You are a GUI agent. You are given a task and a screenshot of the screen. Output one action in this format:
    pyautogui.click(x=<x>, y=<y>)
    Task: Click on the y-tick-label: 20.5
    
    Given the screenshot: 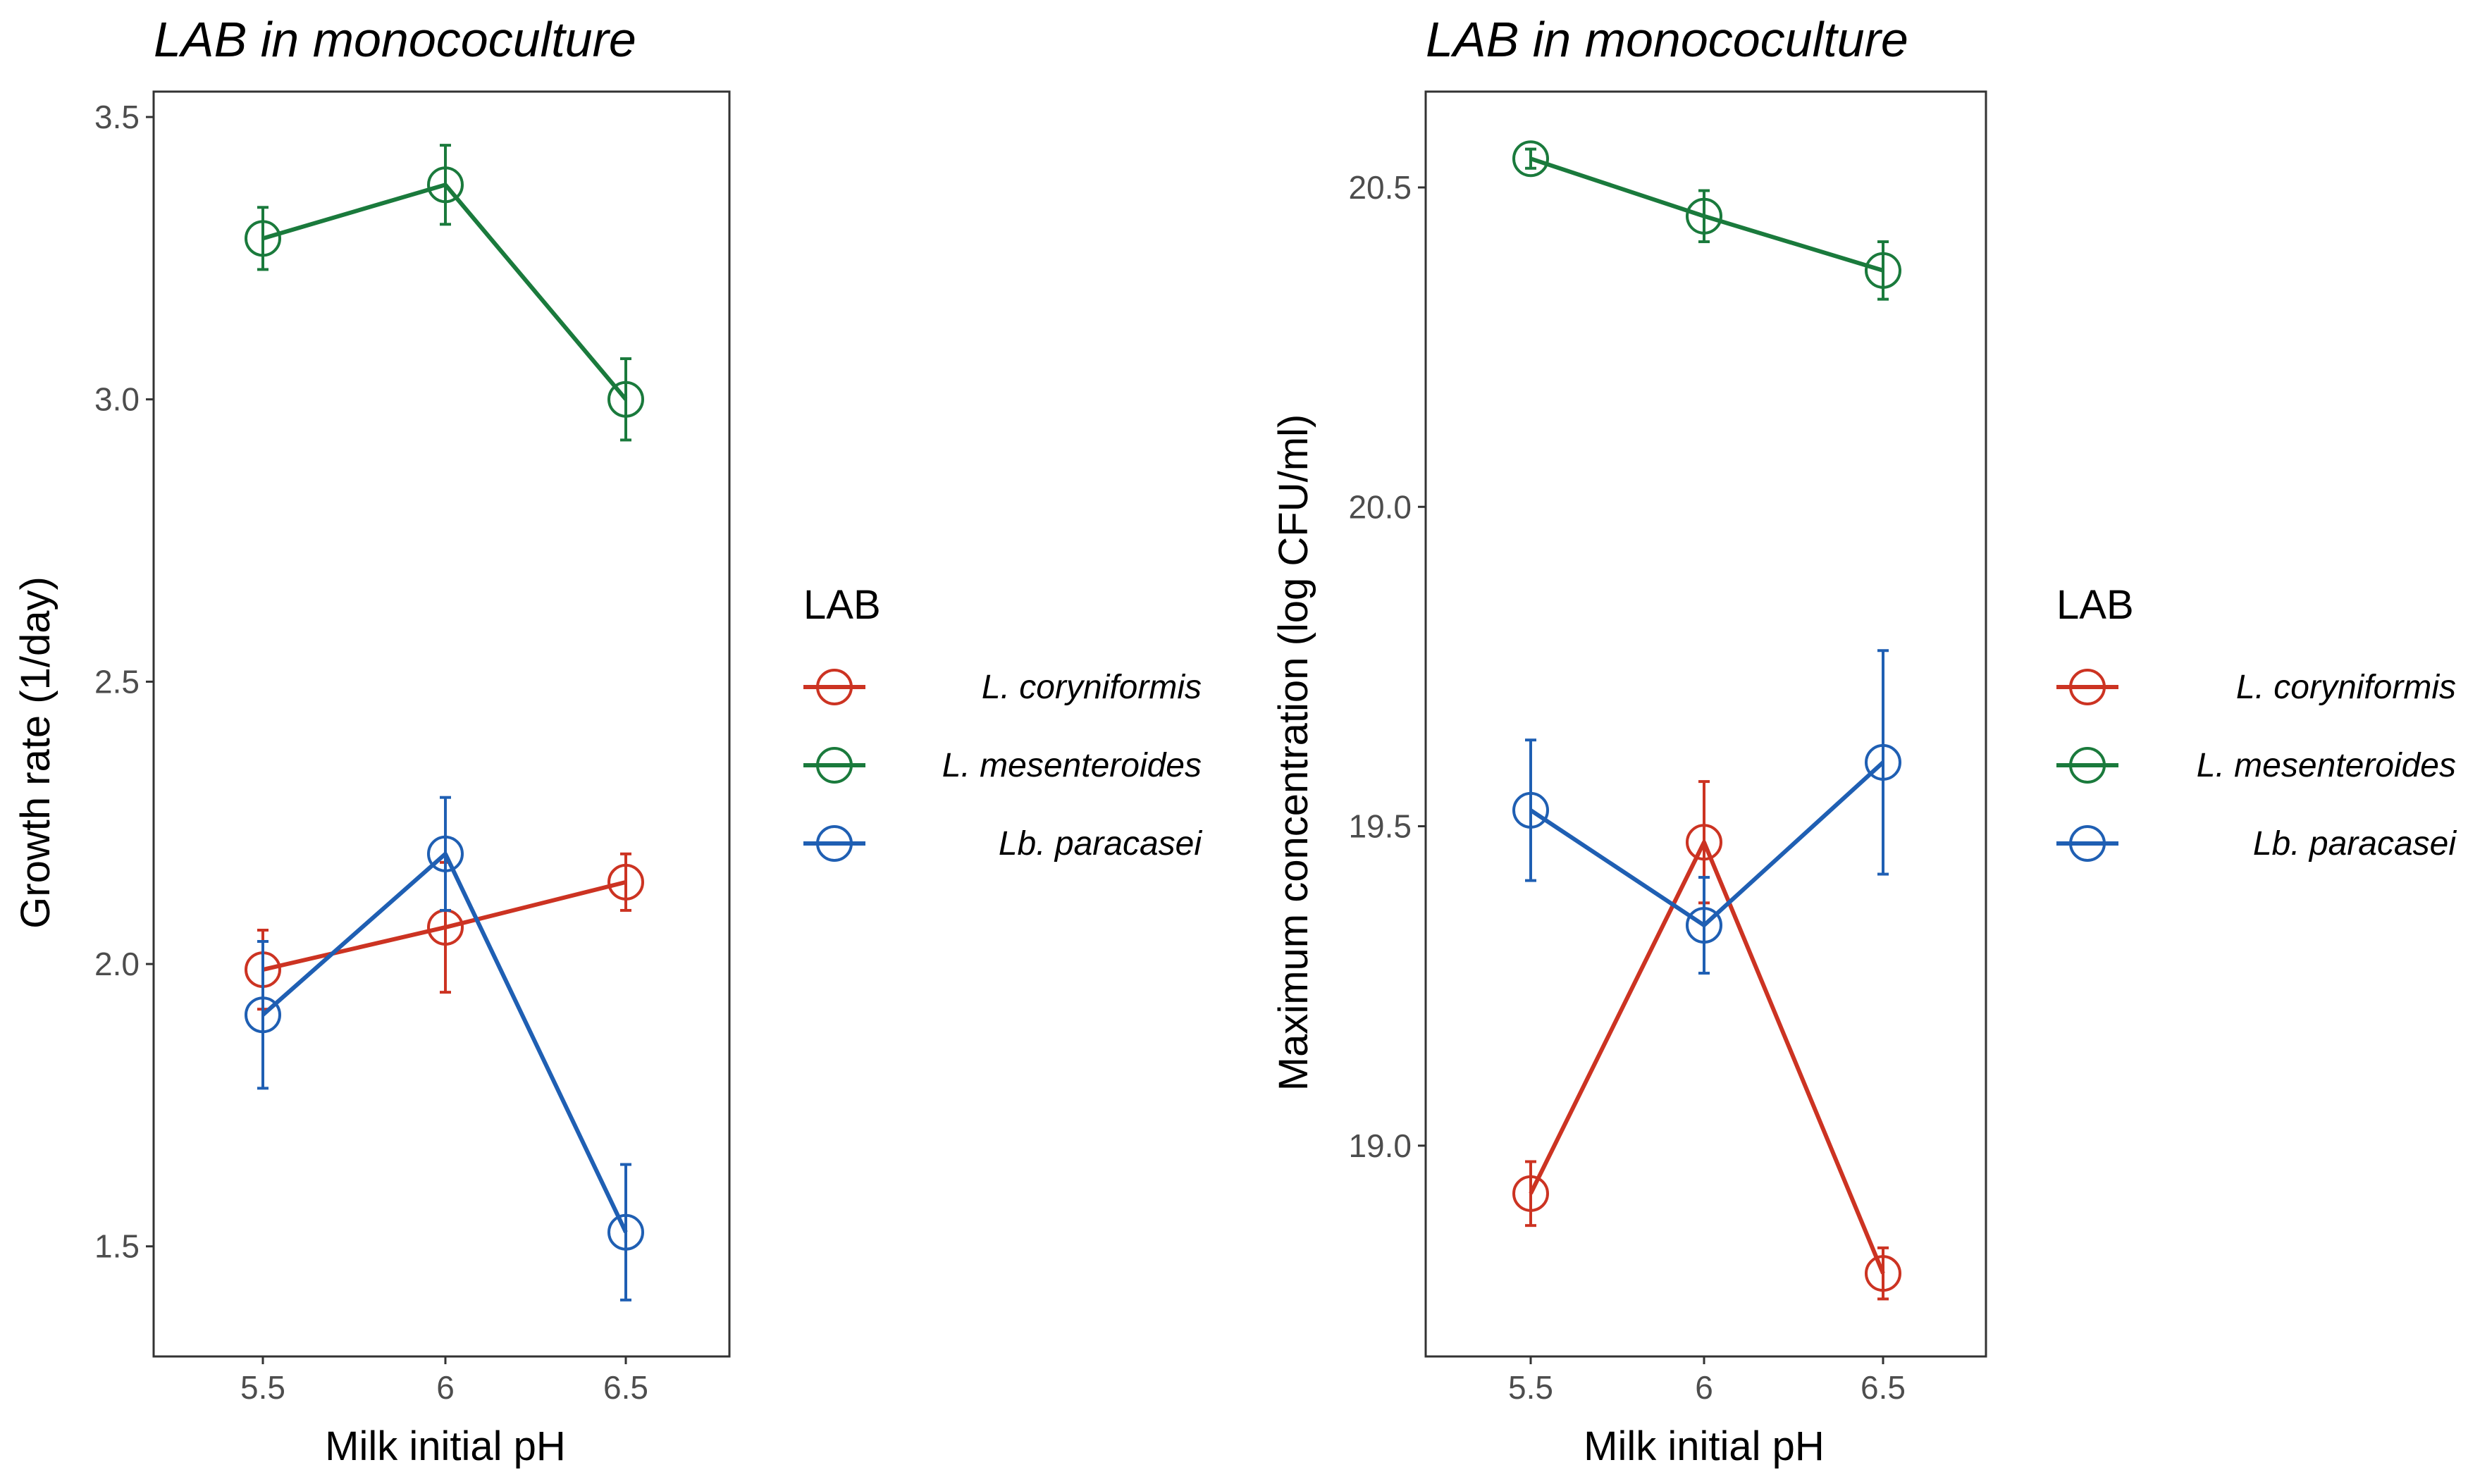 What is the action you would take?
    pyautogui.click(x=1380, y=187)
    